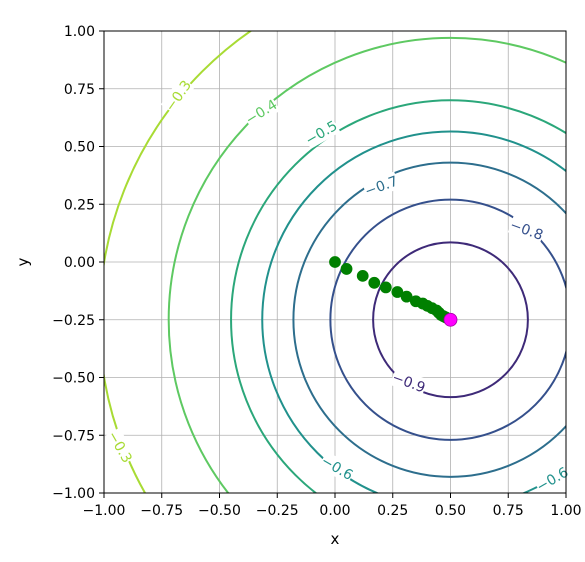  Describe the element at coordinates (79, 32) in the screenshot. I see `y-tick-label: 1.00` at that location.